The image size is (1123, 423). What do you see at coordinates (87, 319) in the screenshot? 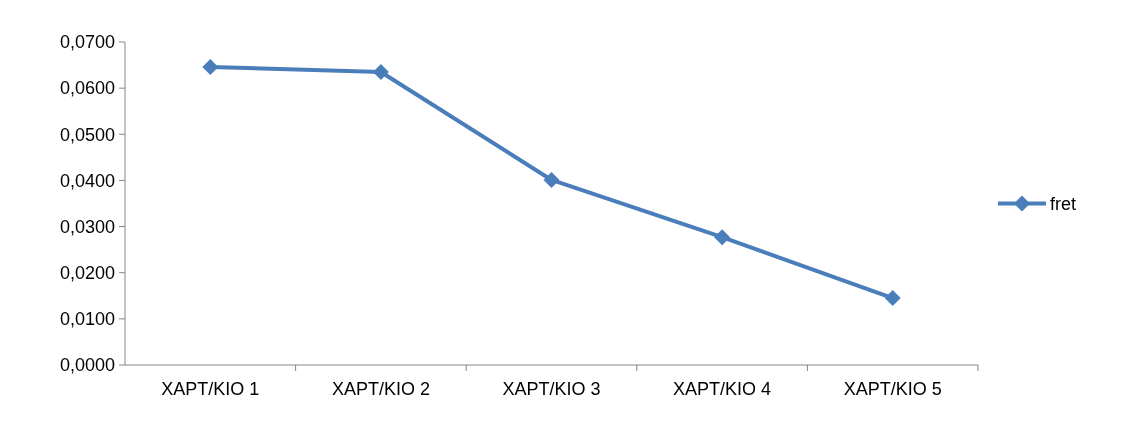
I see `y-tick-label: 0,0100` at bounding box center [87, 319].